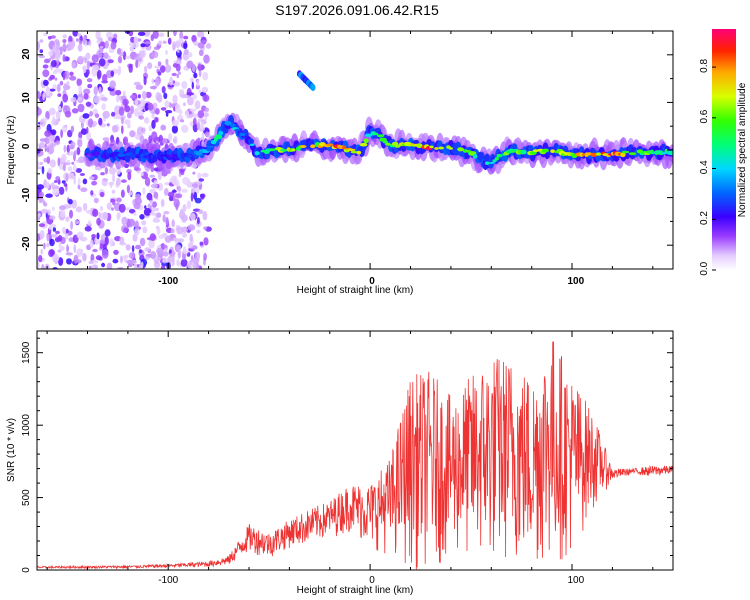 This screenshot has width=750, height=600. What do you see at coordinates (168, 580) in the screenshot?
I see `snr-x-tick: -100` at bounding box center [168, 580].